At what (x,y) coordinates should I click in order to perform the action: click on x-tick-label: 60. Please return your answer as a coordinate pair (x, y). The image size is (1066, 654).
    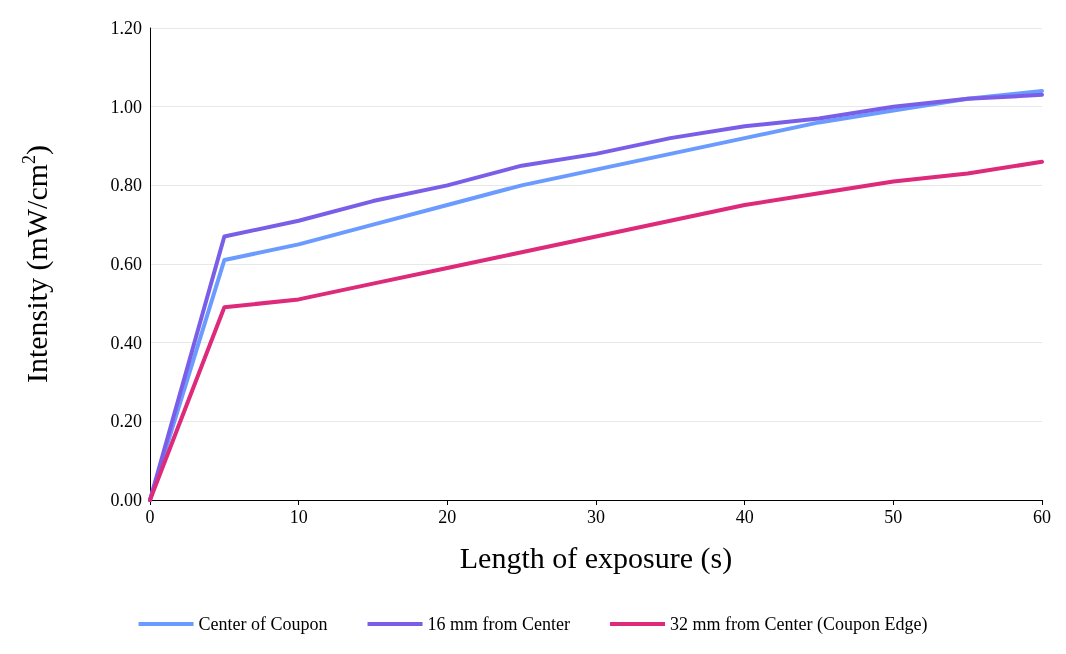
    Looking at the image, I should click on (1042, 517).